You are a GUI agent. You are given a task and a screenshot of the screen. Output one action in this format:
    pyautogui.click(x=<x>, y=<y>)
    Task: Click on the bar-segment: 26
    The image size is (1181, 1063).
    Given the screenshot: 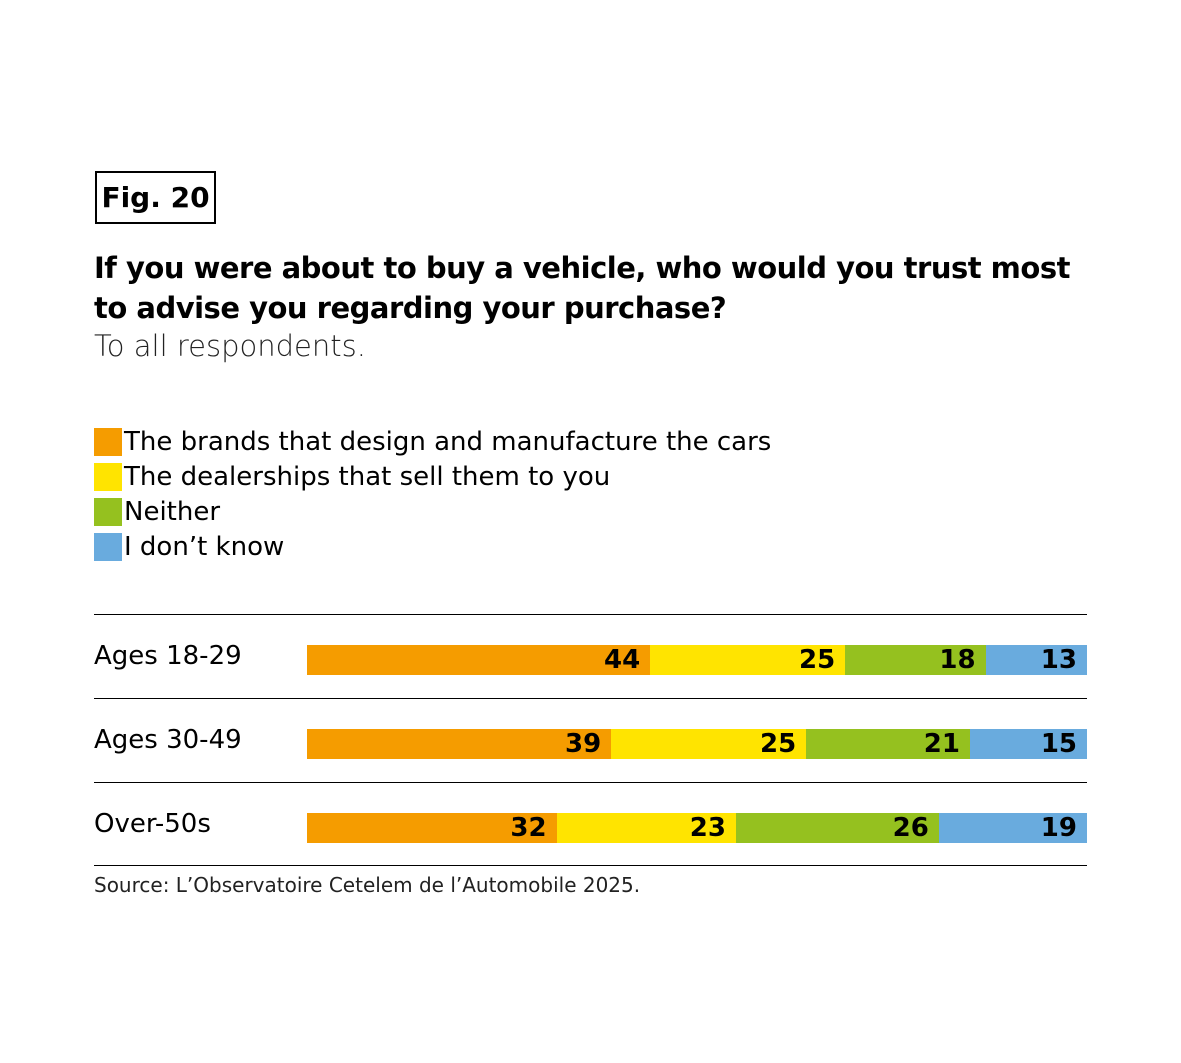 What is the action you would take?
    pyautogui.click(x=837, y=828)
    